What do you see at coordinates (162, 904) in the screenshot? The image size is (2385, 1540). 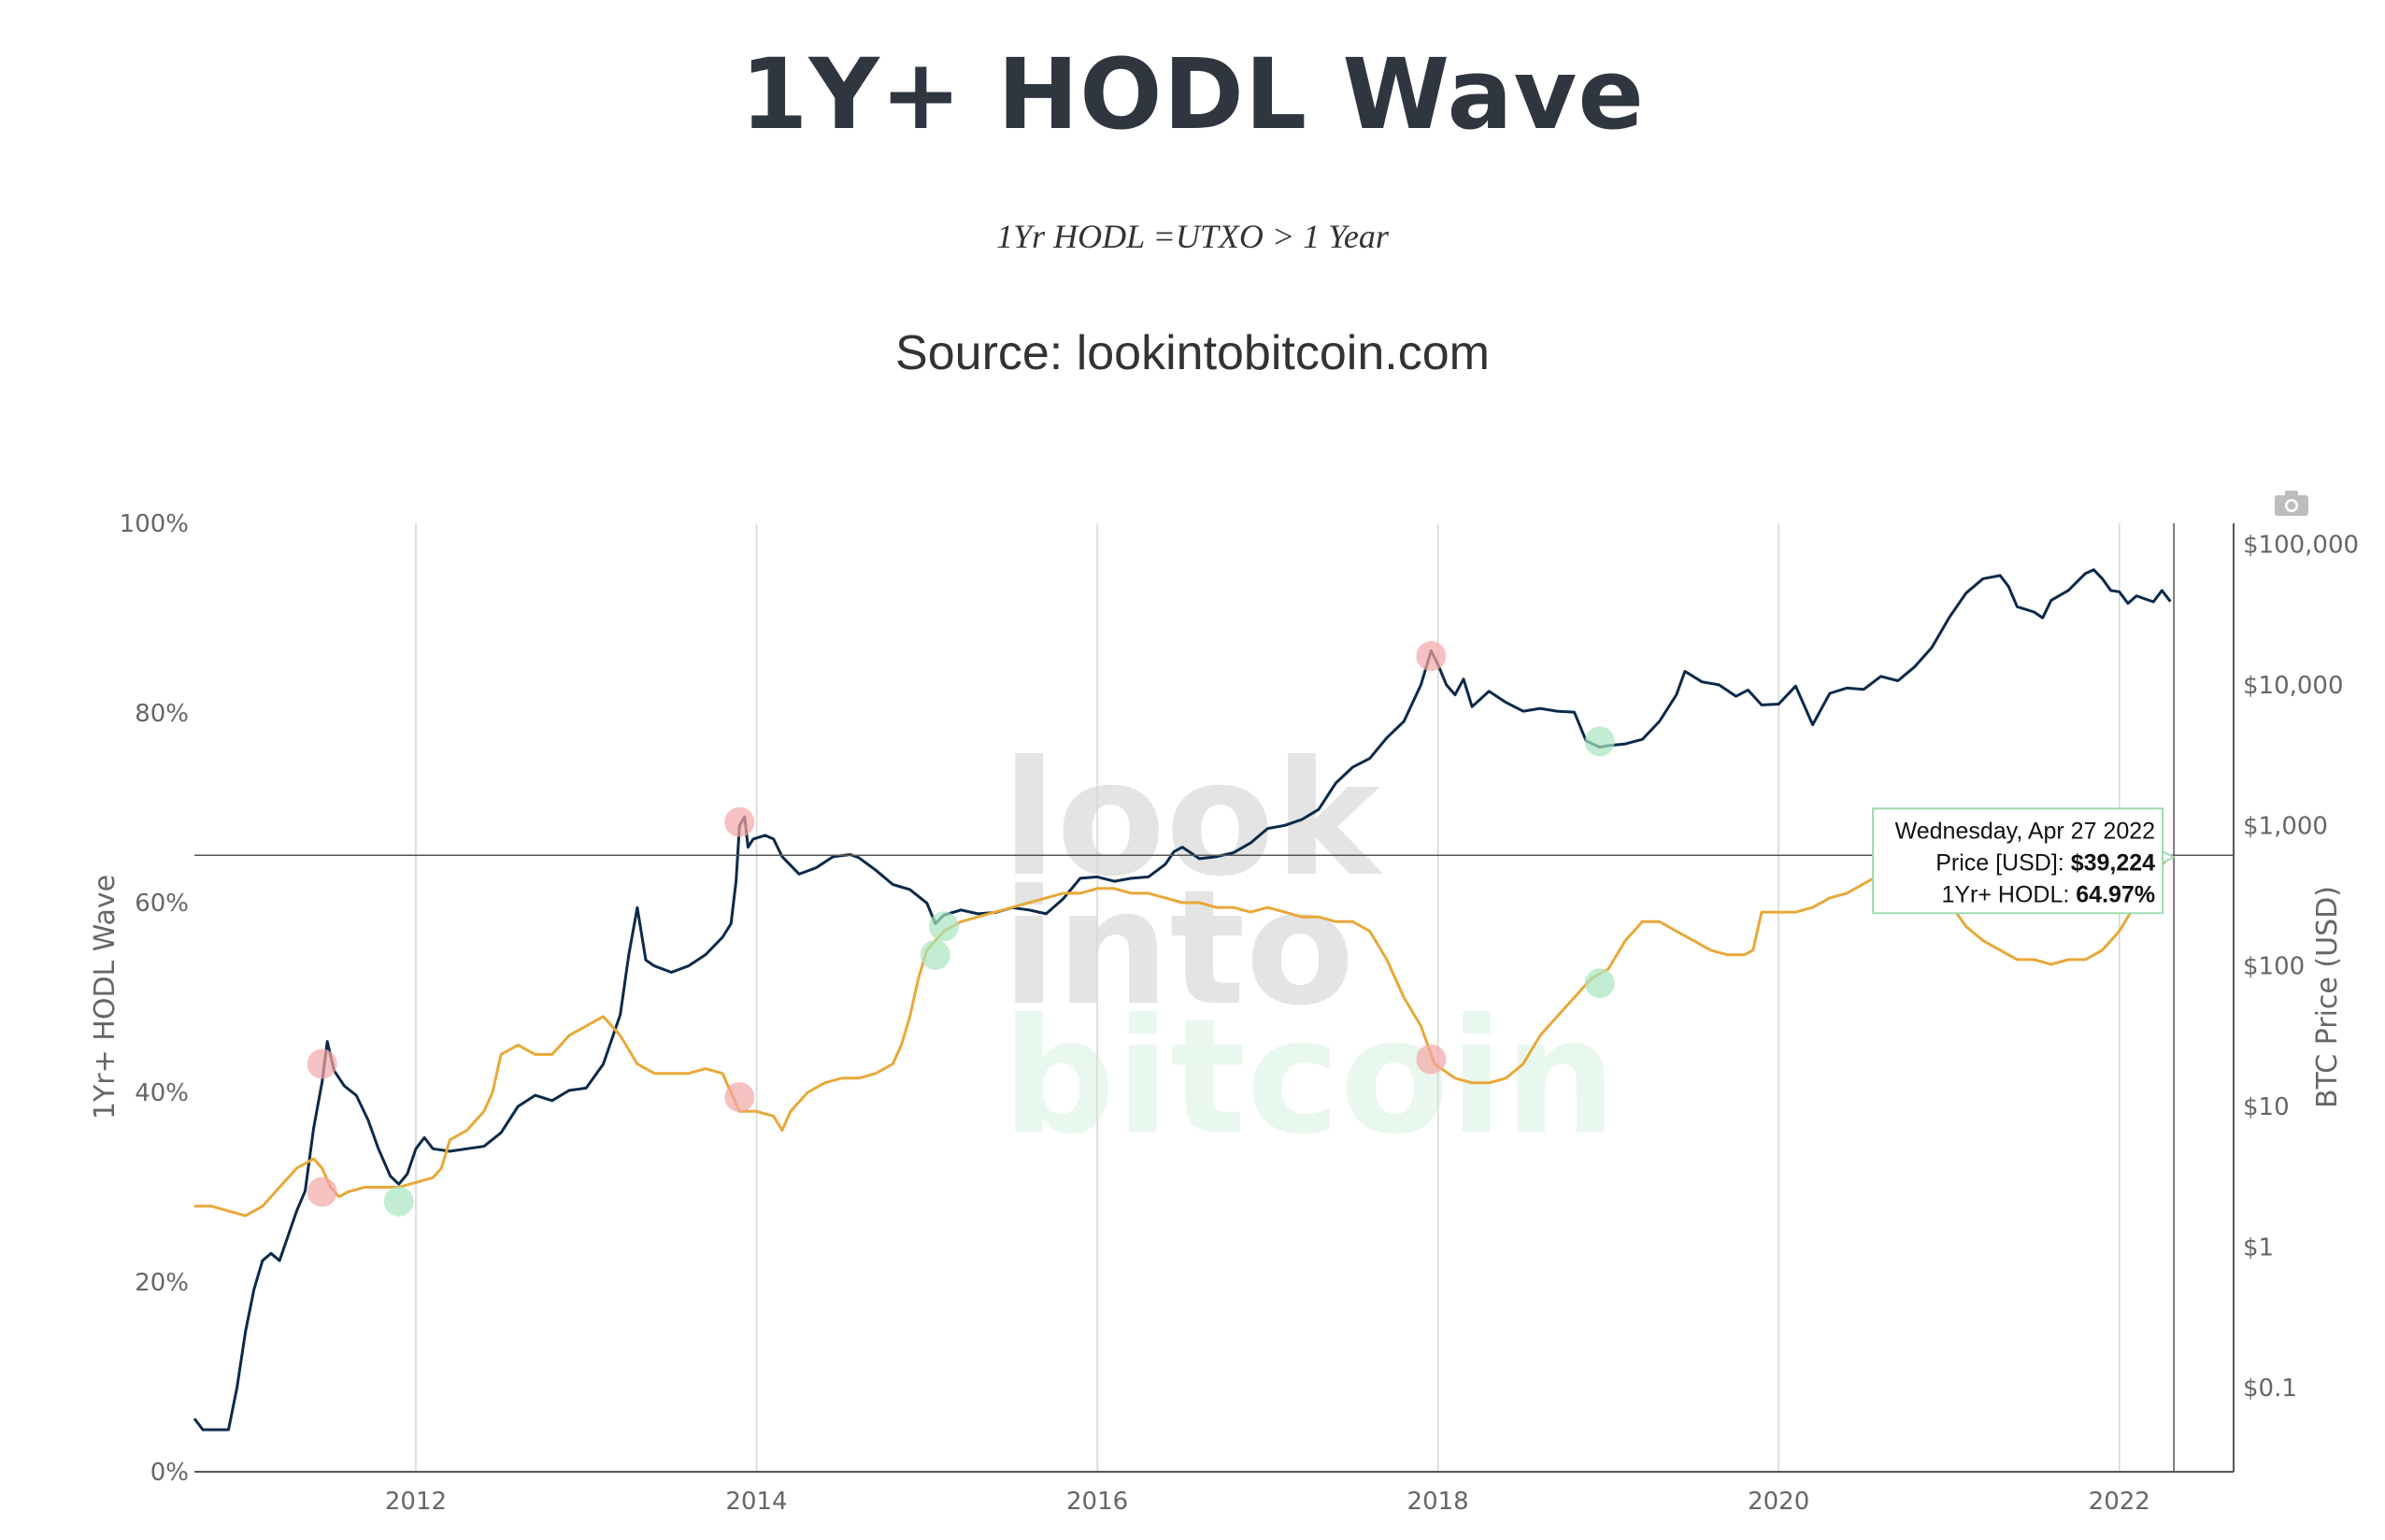 I see `y-left-tick-label: 60%` at bounding box center [162, 904].